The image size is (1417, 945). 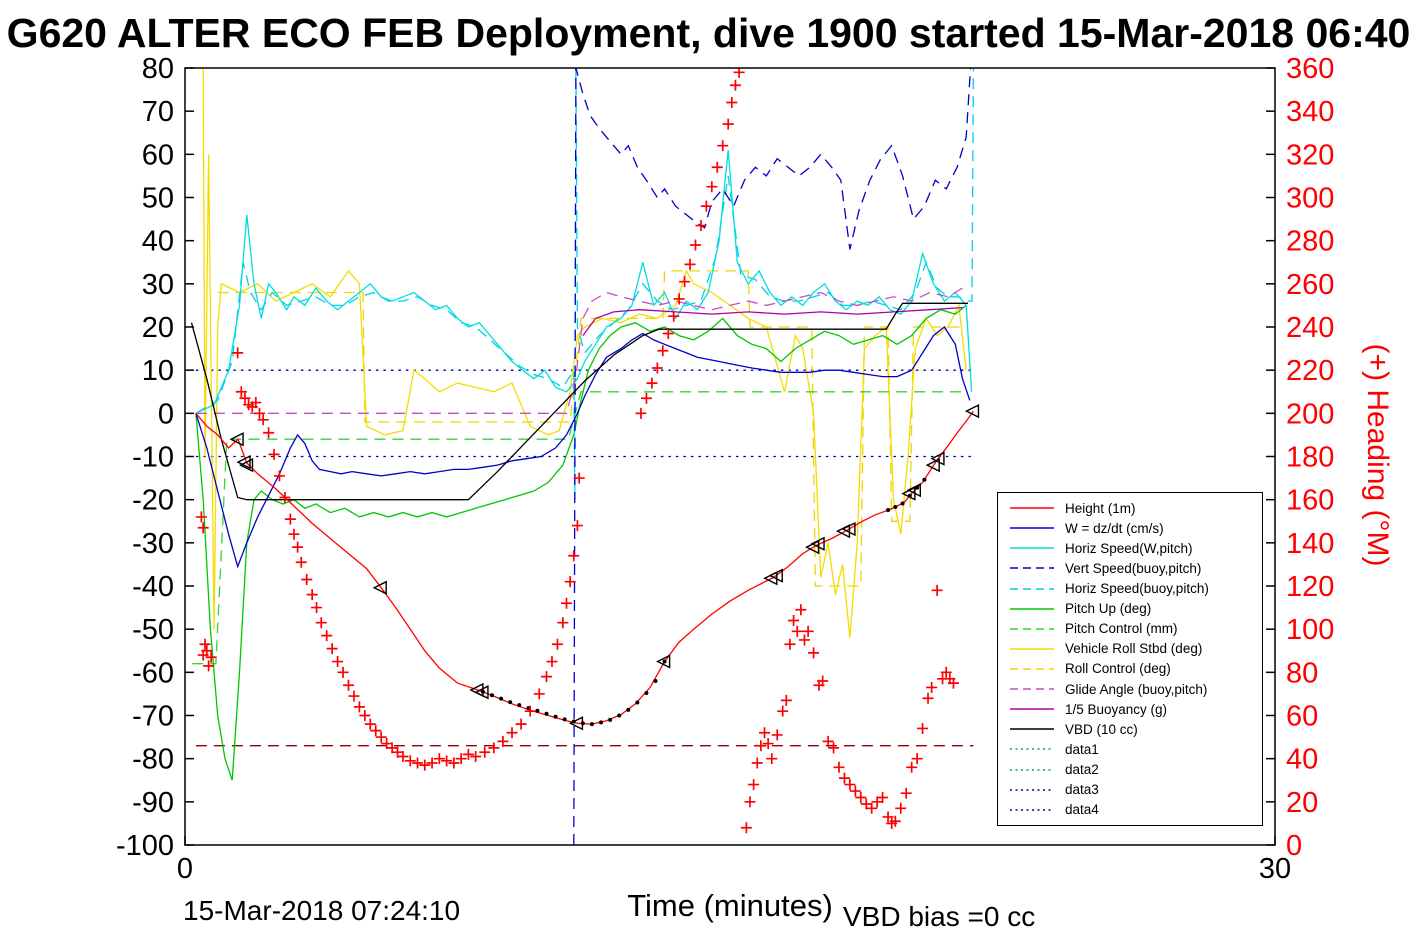 I want to click on series-height-dots, so click(x=703, y=602).